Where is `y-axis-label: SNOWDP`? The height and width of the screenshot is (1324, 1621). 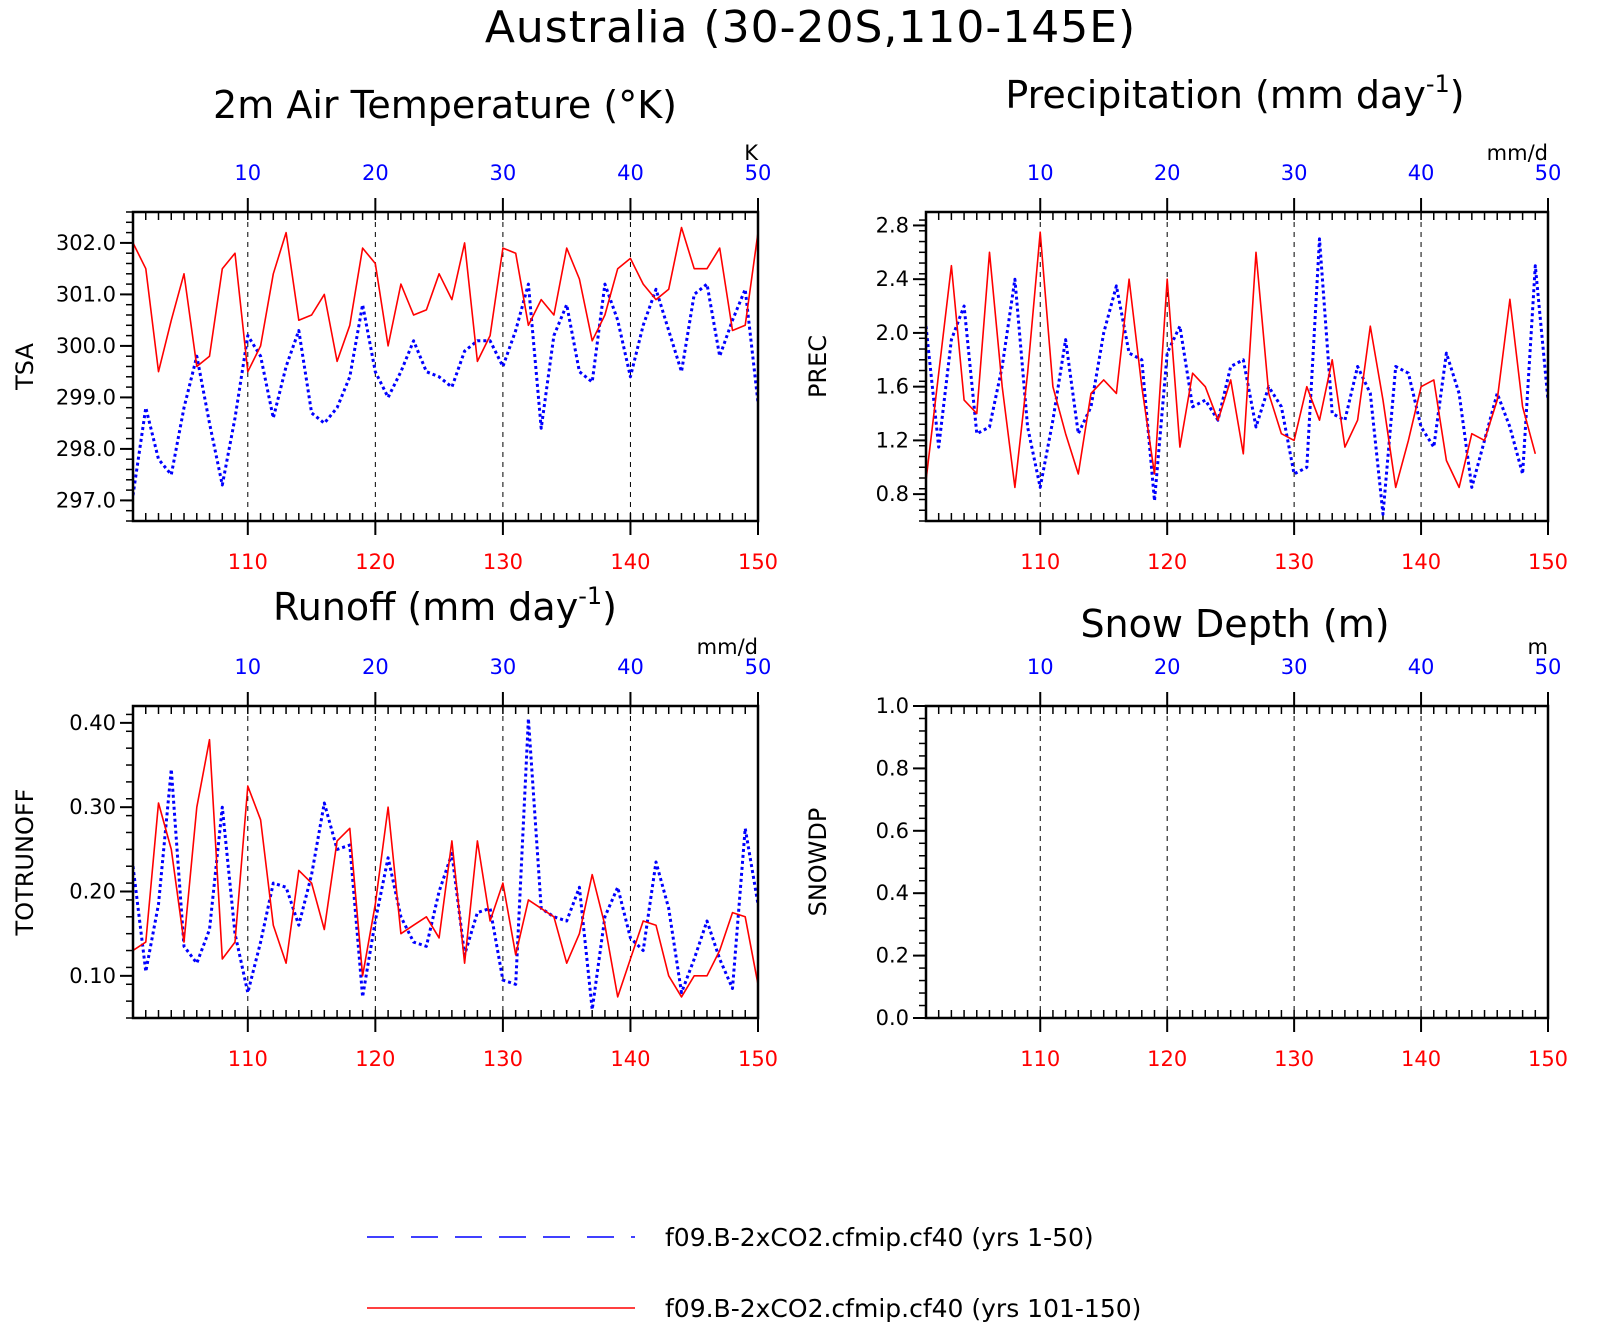 y-axis-label: SNOWDP is located at coordinates (818, 862).